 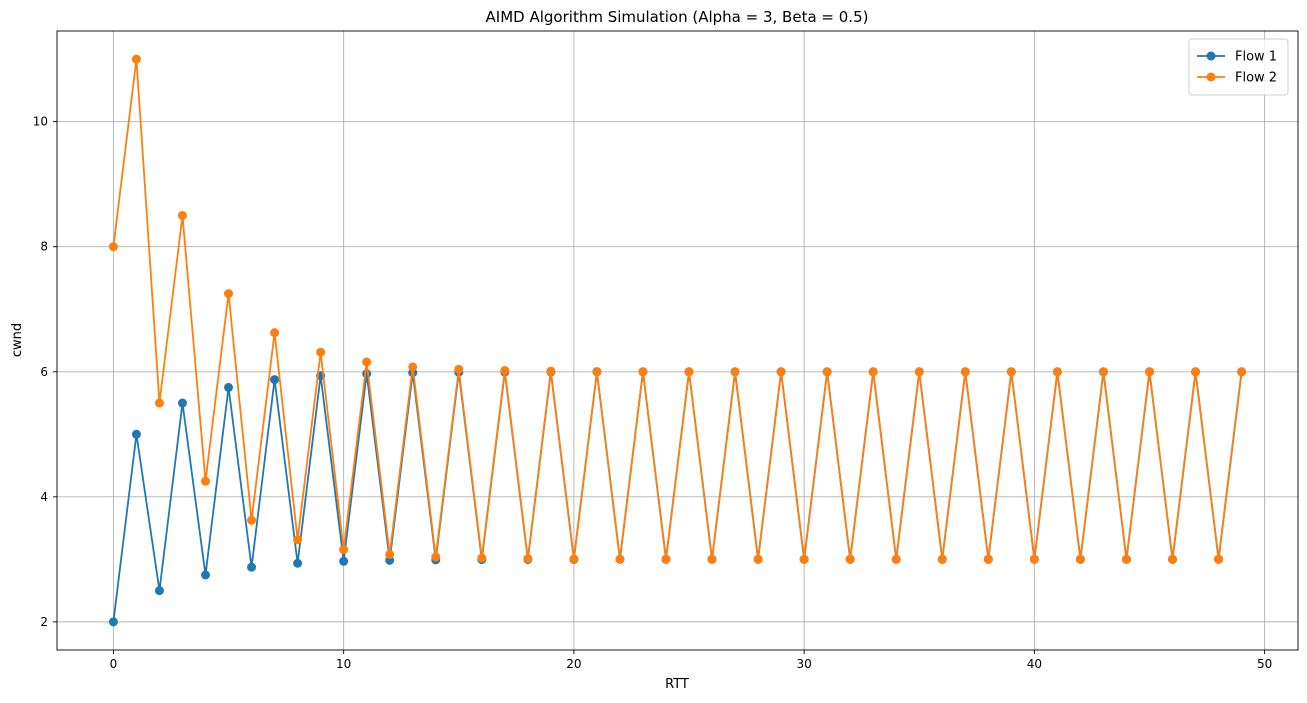 What do you see at coordinates (1264, 664) in the screenshot?
I see `x-tick-label: 50` at bounding box center [1264, 664].